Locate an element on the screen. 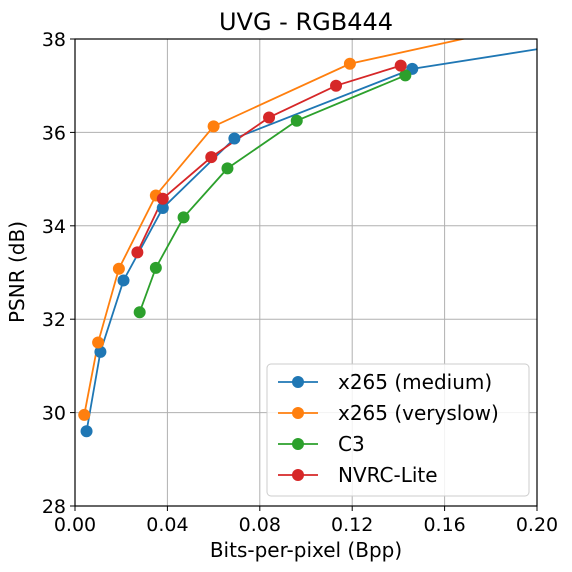 This screenshot has width=572, height=572. legend-box is located at coordinates (398, 430).